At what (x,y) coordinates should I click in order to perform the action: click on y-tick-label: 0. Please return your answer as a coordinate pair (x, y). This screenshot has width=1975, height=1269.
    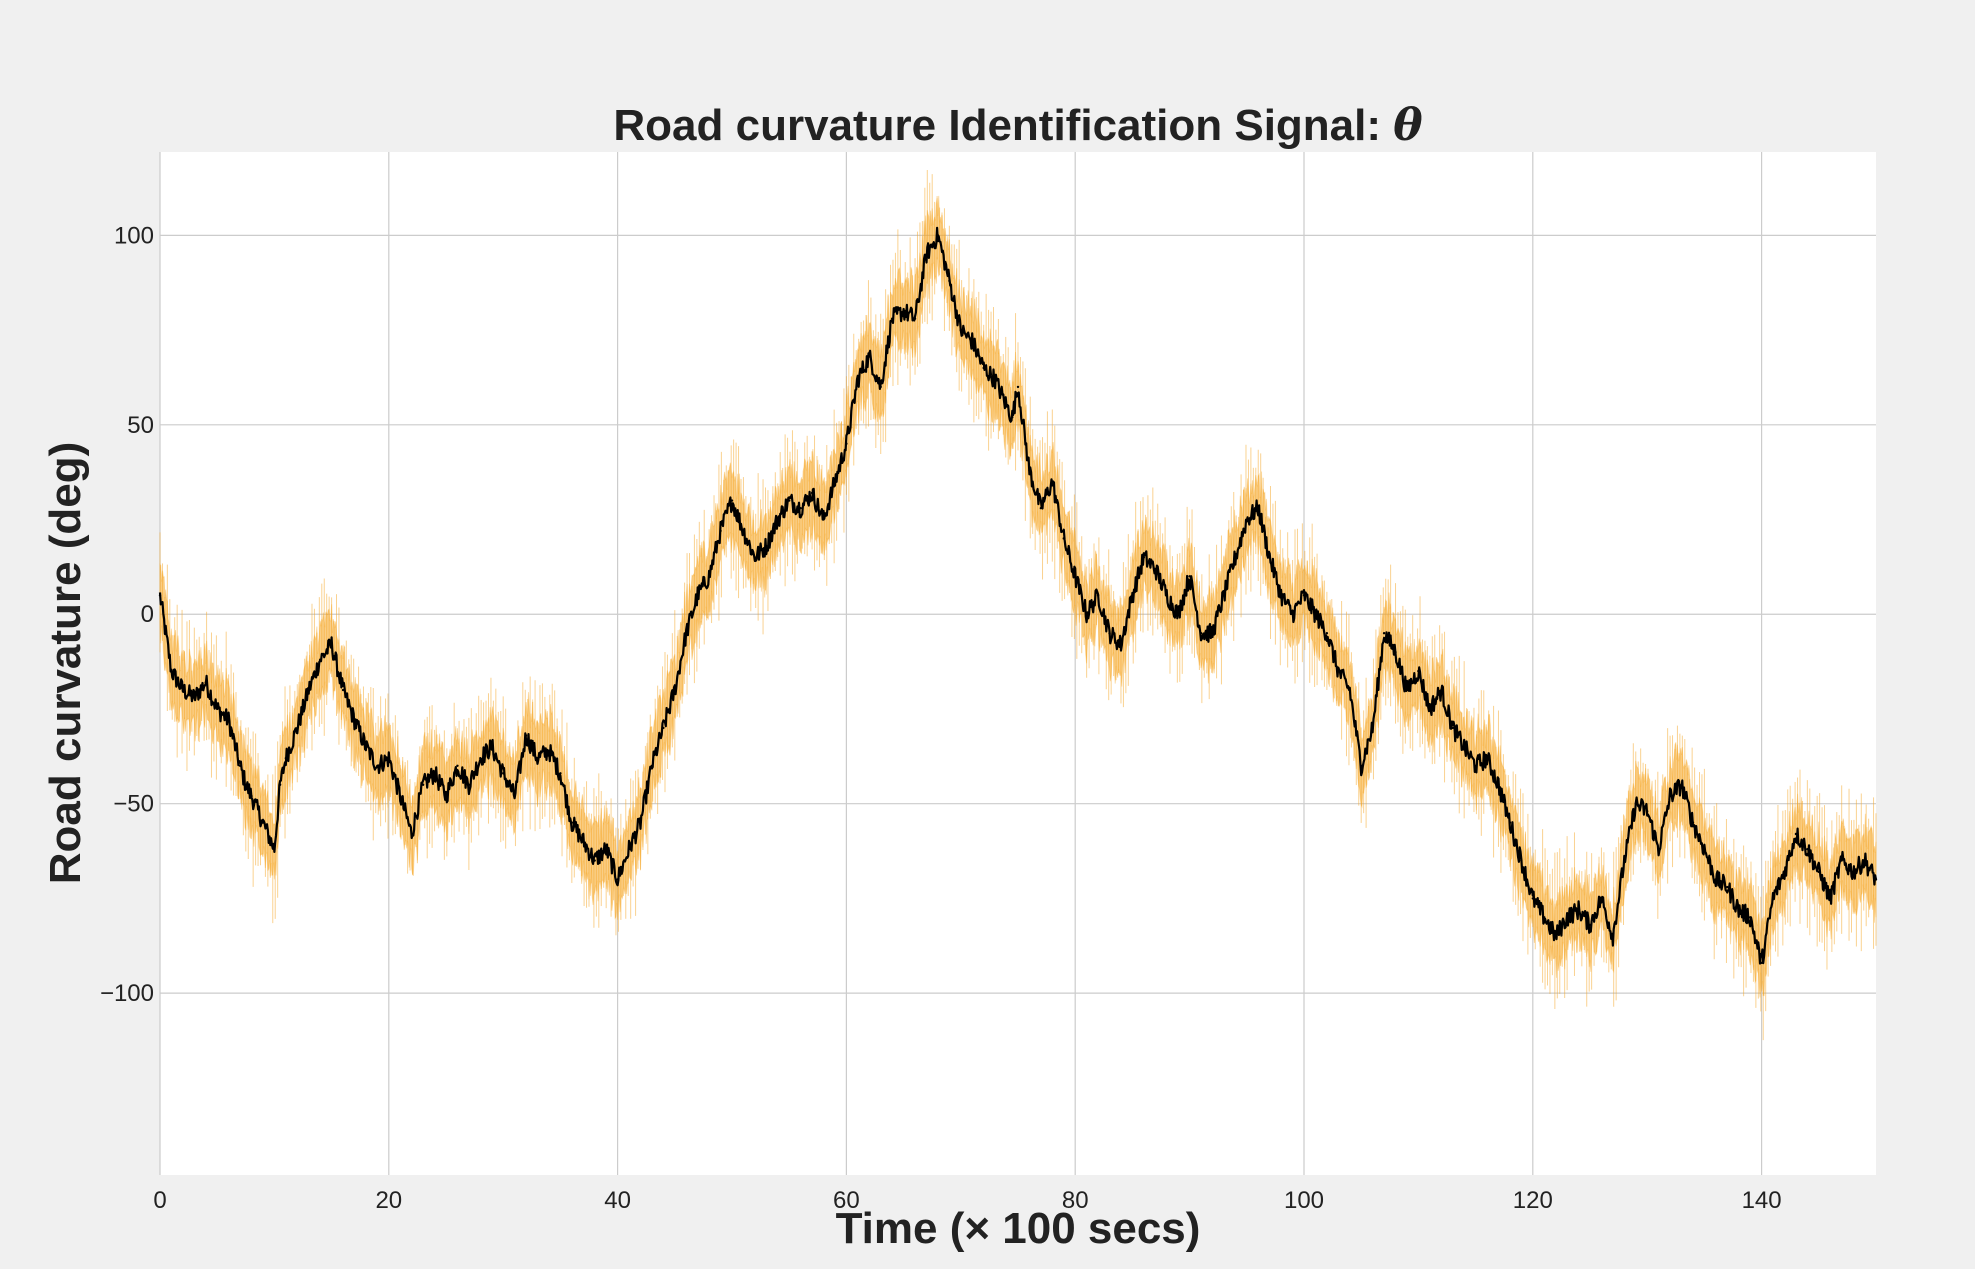
    Looking at the image, I should click on (147, 614).